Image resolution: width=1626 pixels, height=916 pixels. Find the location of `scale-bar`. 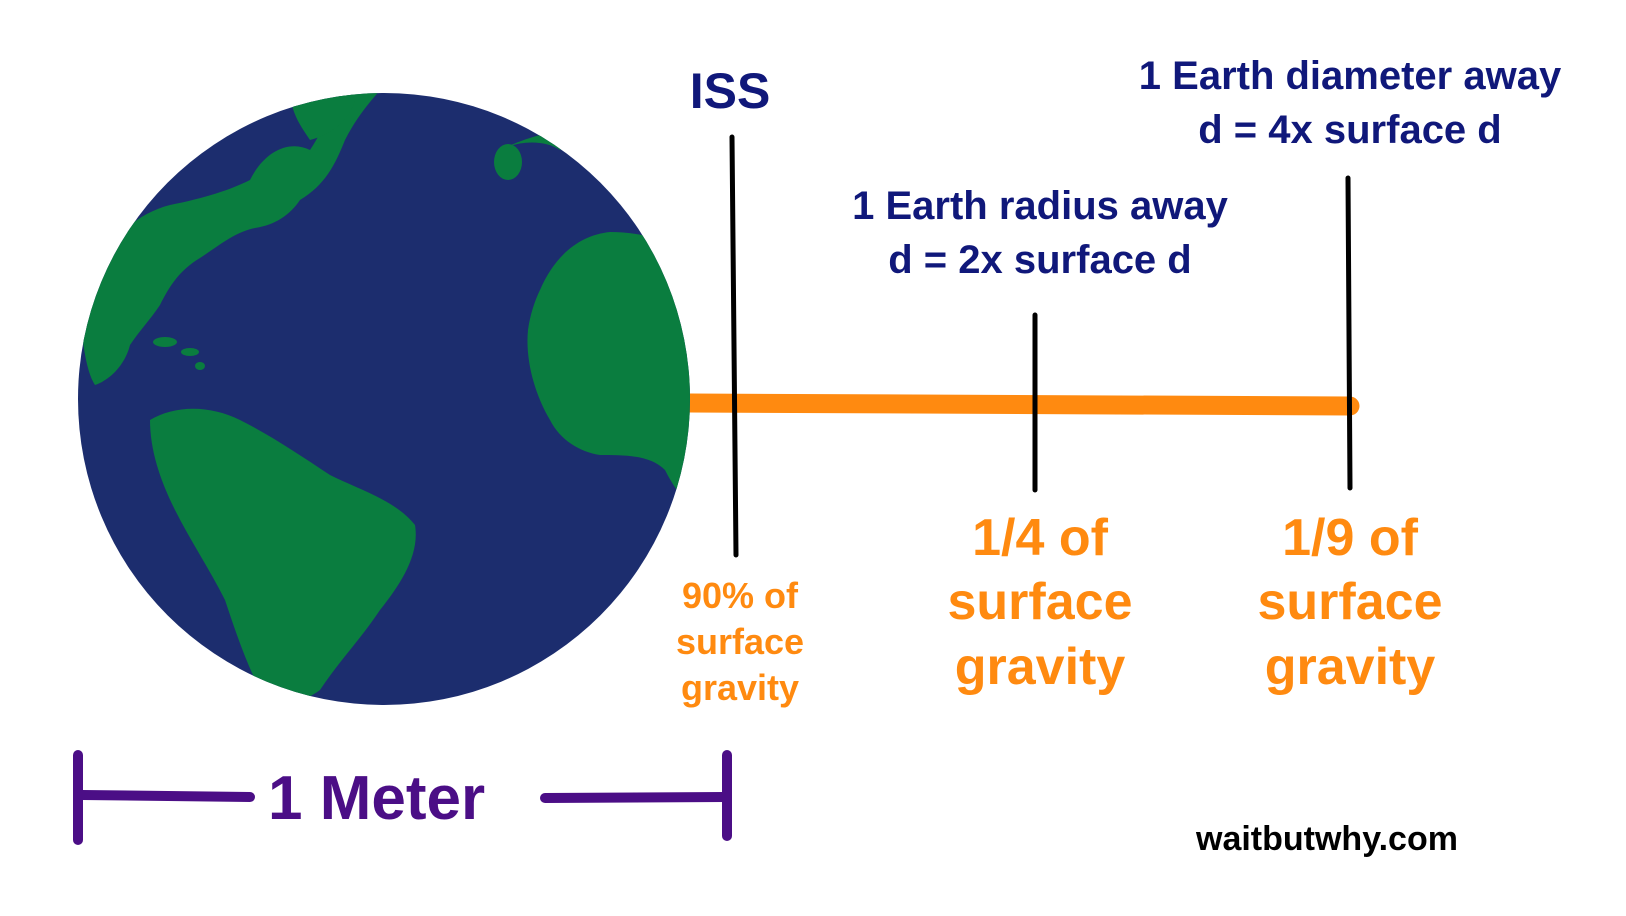

scale-bar is located at coordinates (402, 797).